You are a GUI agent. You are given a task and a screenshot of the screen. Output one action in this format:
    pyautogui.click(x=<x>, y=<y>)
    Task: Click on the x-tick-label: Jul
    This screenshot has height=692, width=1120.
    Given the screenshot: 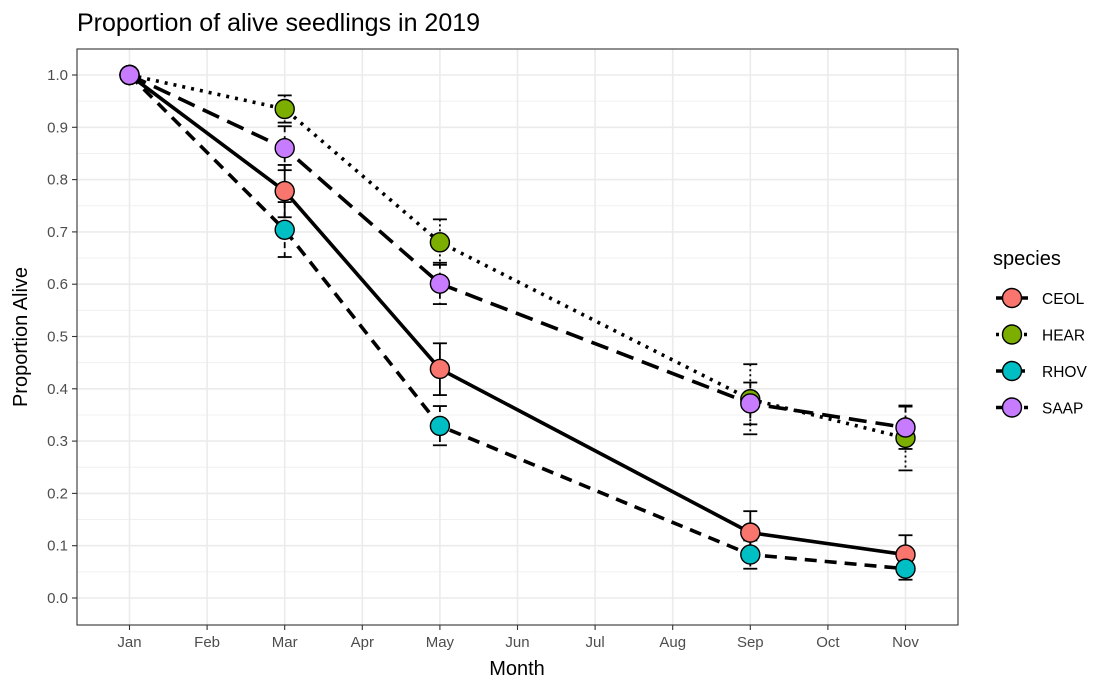 What is the action you would take?
    pyautogui.click(x=595, y=642)
    